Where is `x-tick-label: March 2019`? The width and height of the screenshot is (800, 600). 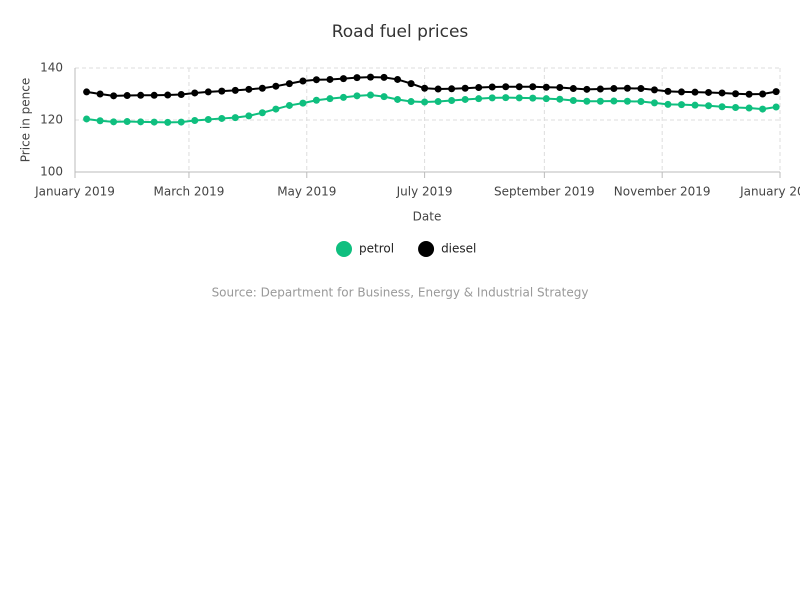 x-tick-label: March 2019 is located at coordinates (188, 192).